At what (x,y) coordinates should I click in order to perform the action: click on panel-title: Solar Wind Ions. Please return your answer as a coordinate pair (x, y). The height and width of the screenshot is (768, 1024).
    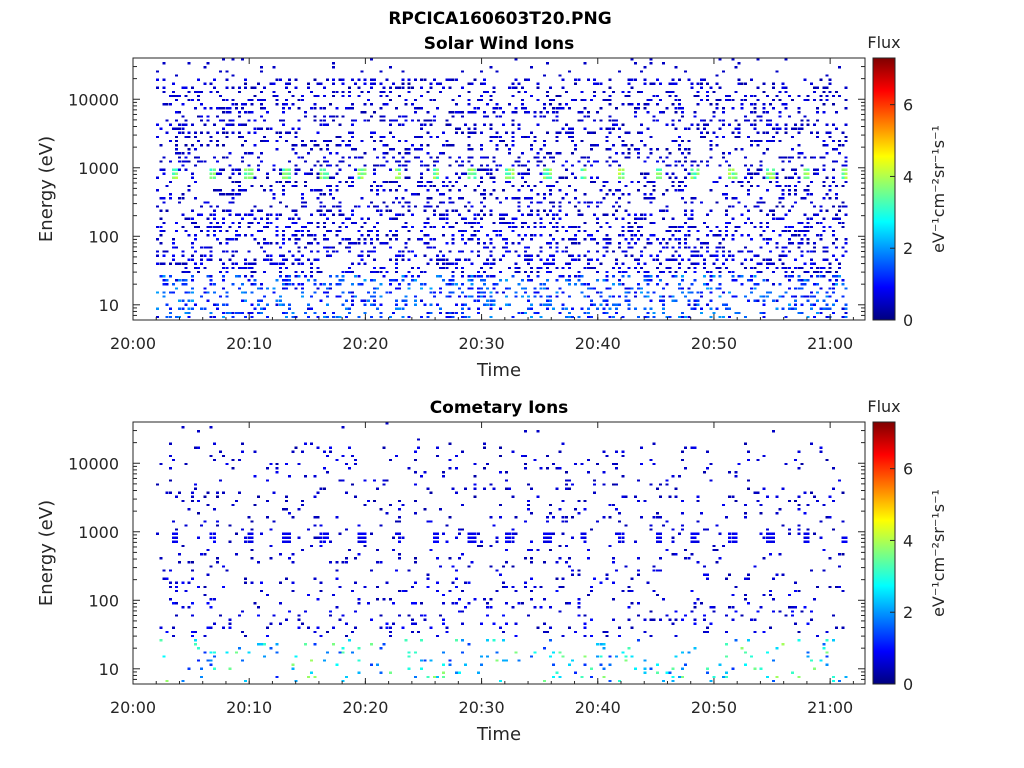
    Looking at the image, I should click on (499, 44).